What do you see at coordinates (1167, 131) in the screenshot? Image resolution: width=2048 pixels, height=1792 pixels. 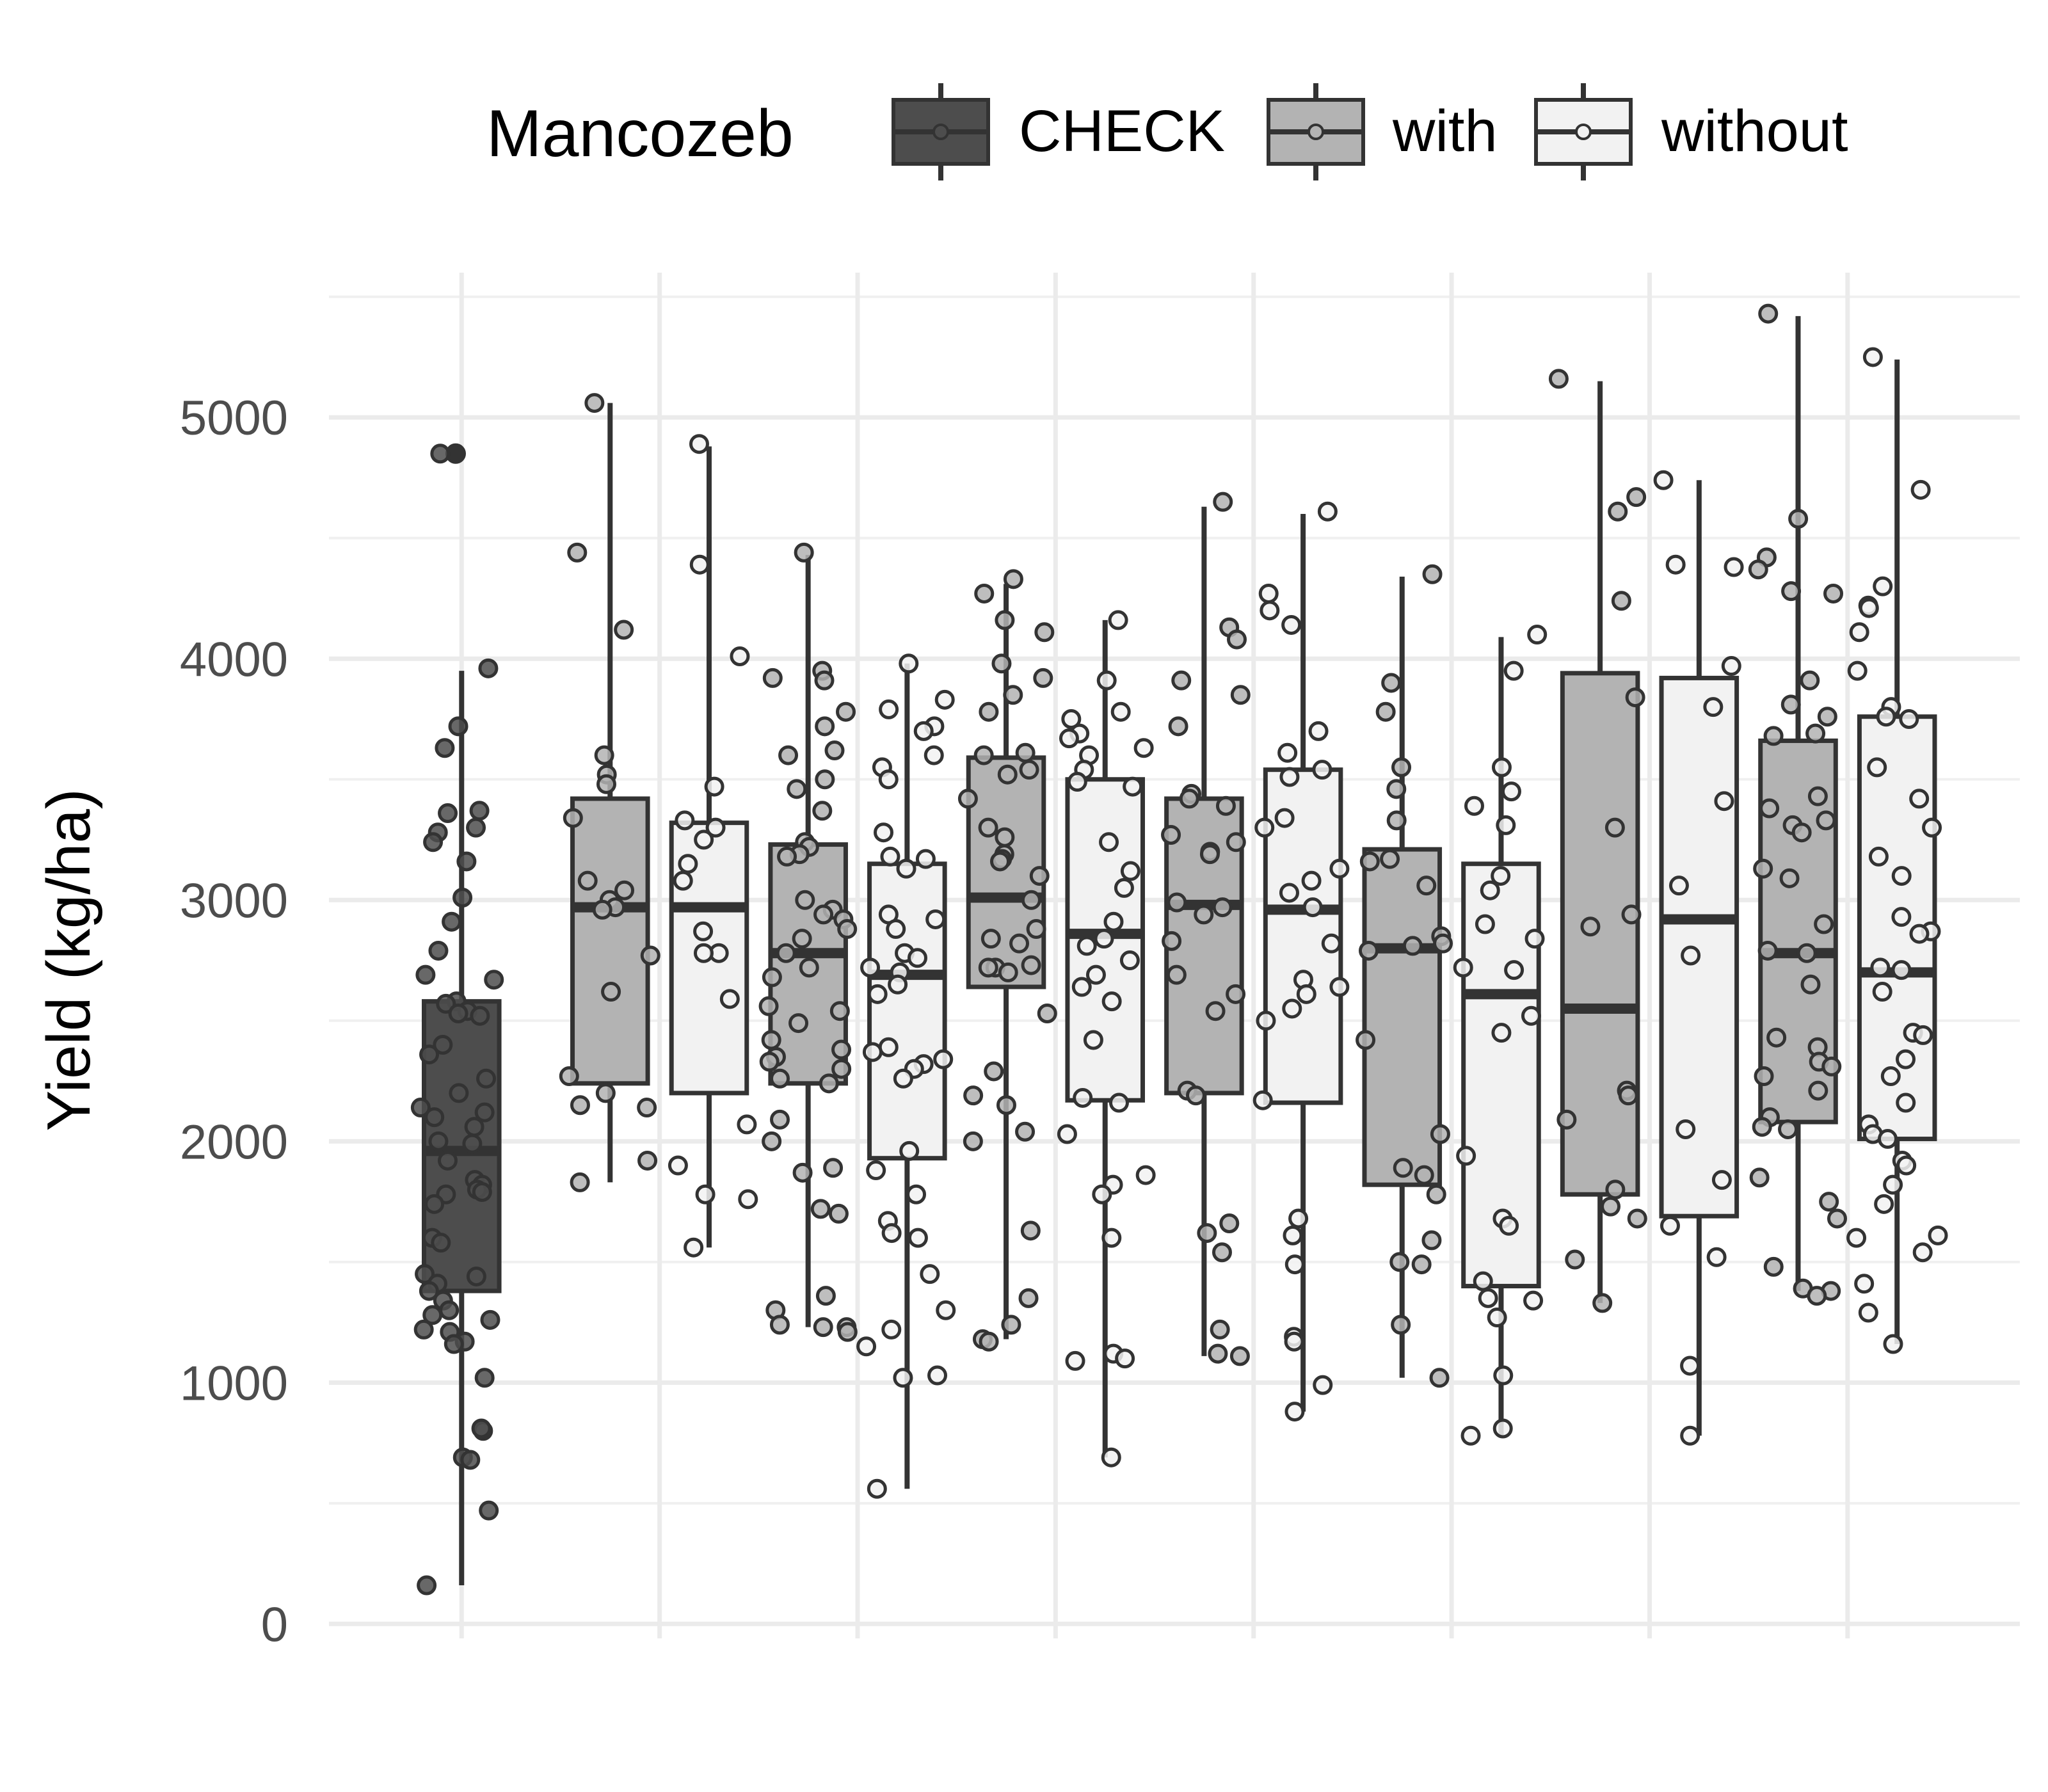 I see `legend: Mancozeb CHECK with without` at bounding box center [1167, 131].